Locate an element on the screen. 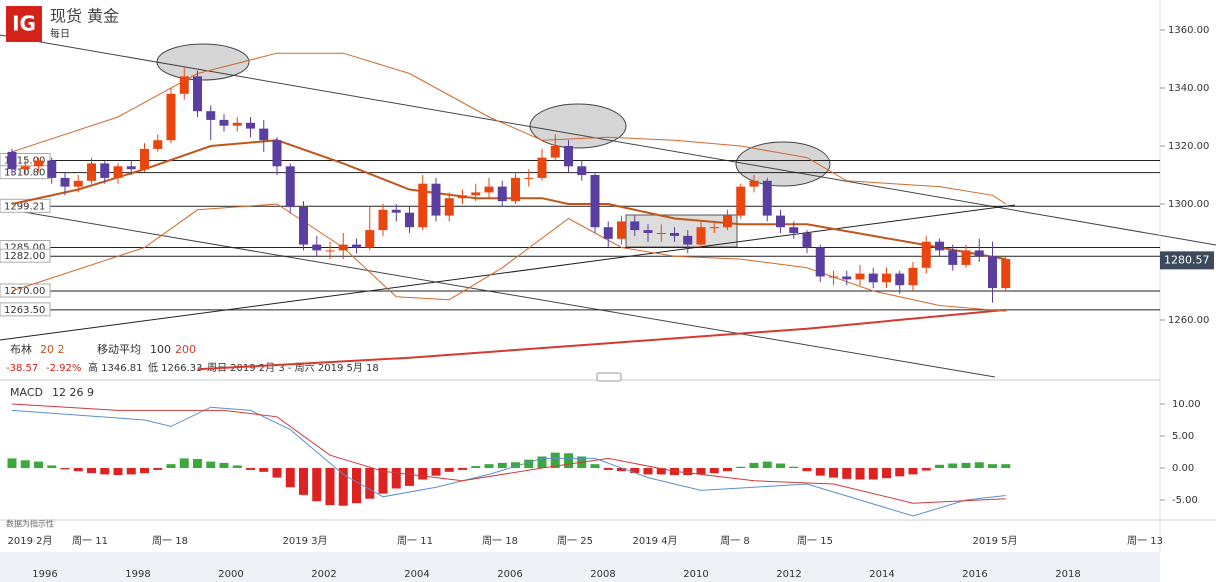  x-tick-label: 周一 25 is located at coordinates (575, 541).